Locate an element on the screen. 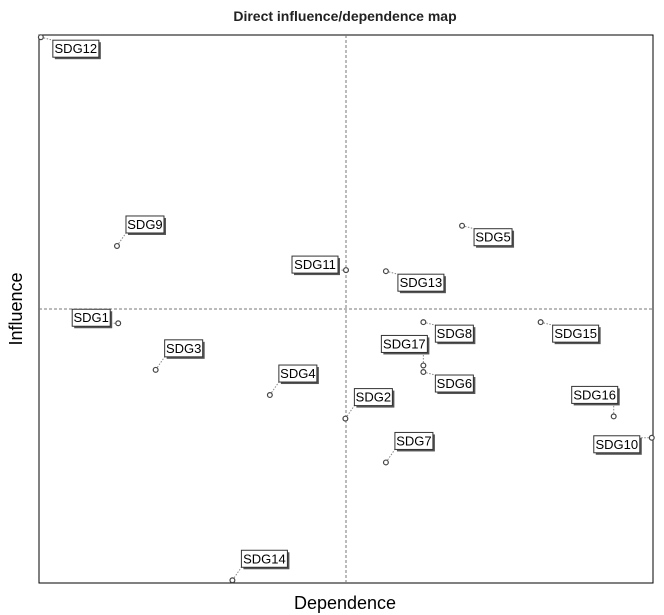  point-label: SDG7 is located at coordinates (413, 440).